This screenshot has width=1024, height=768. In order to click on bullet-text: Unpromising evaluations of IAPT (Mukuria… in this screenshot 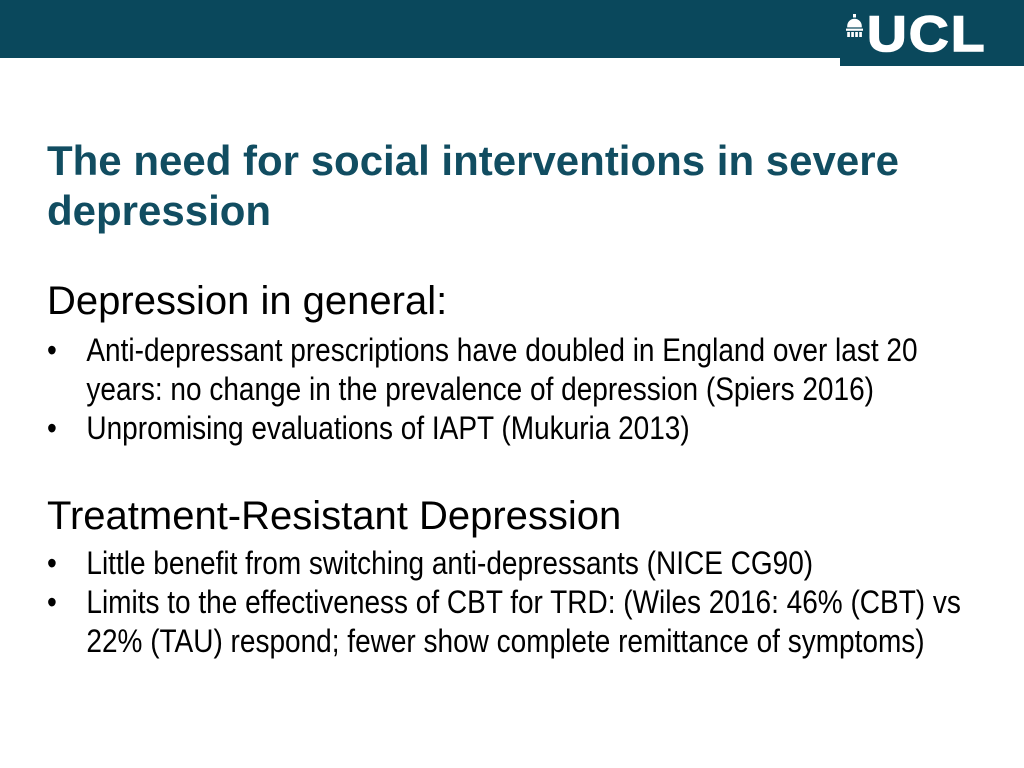, I will do `click(388, 428)`.